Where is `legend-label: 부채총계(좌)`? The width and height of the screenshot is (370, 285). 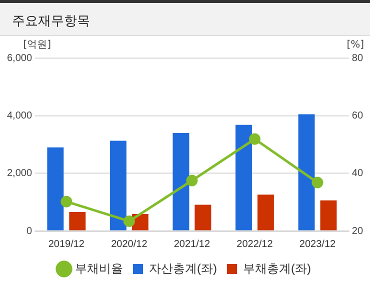
legend-label: 부채총계(좌) is located at coordinates (277, 268).